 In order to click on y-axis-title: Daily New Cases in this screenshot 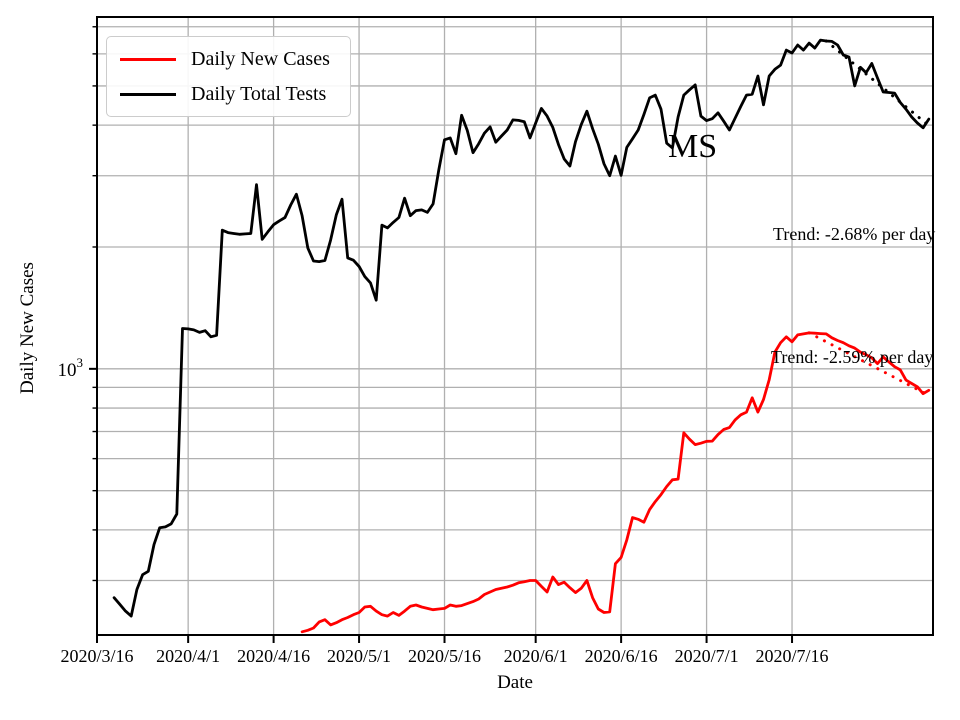, I will do `click(27, 328)`.